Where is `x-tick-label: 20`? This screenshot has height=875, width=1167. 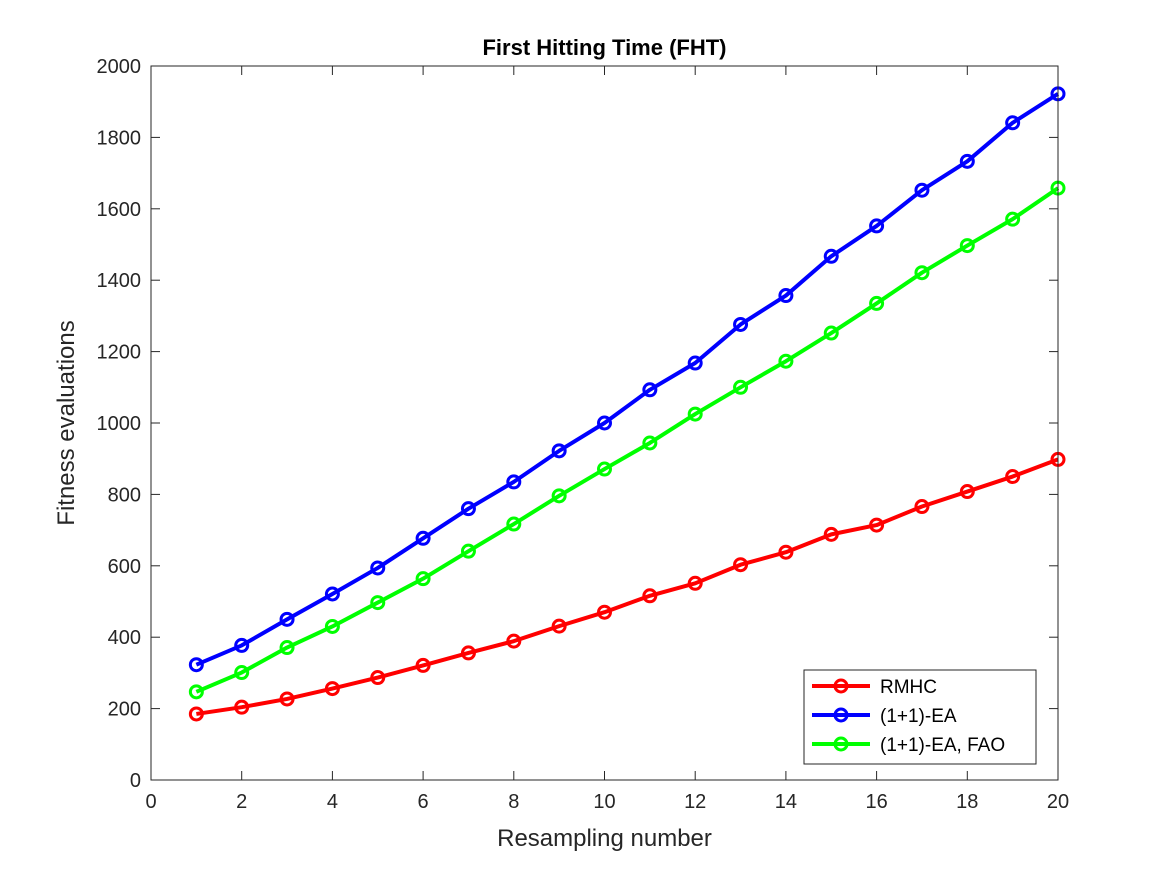 x-tick-label: 20 is located at coordinates (1058, 802).